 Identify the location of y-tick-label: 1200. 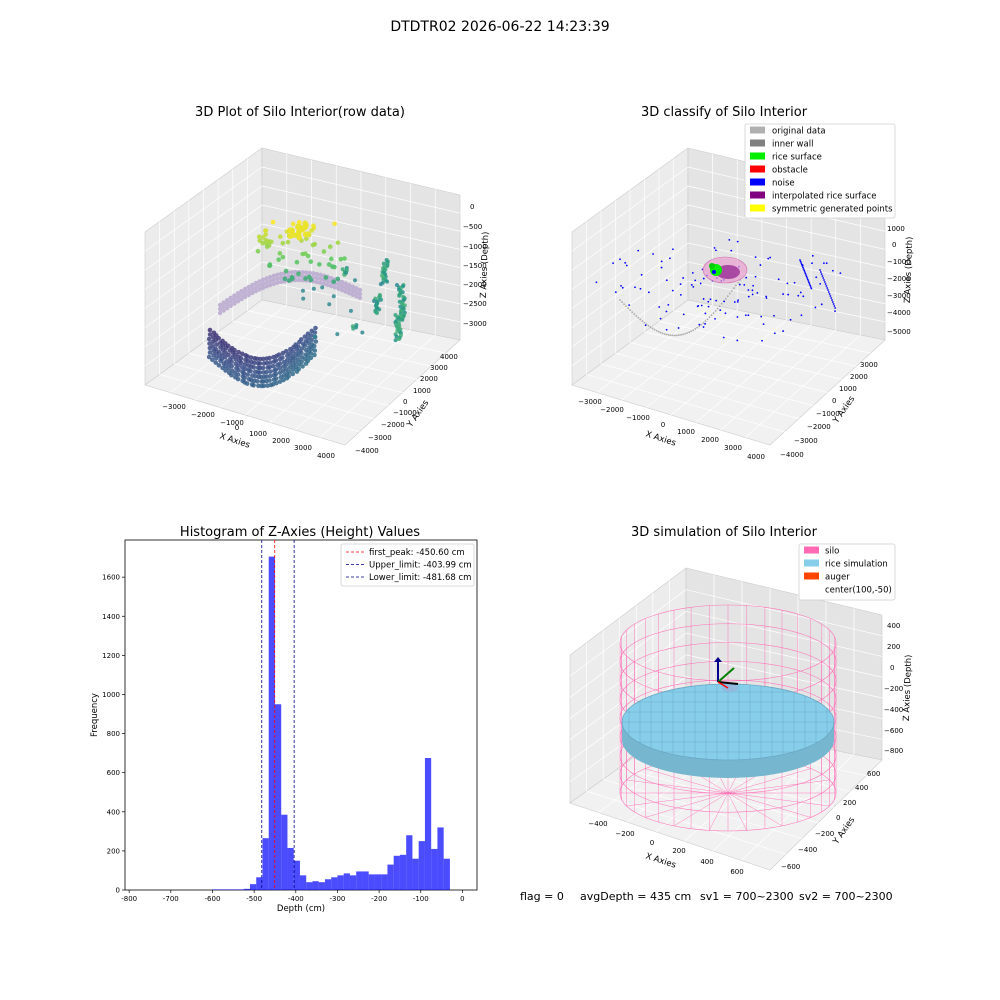
(111, 656).